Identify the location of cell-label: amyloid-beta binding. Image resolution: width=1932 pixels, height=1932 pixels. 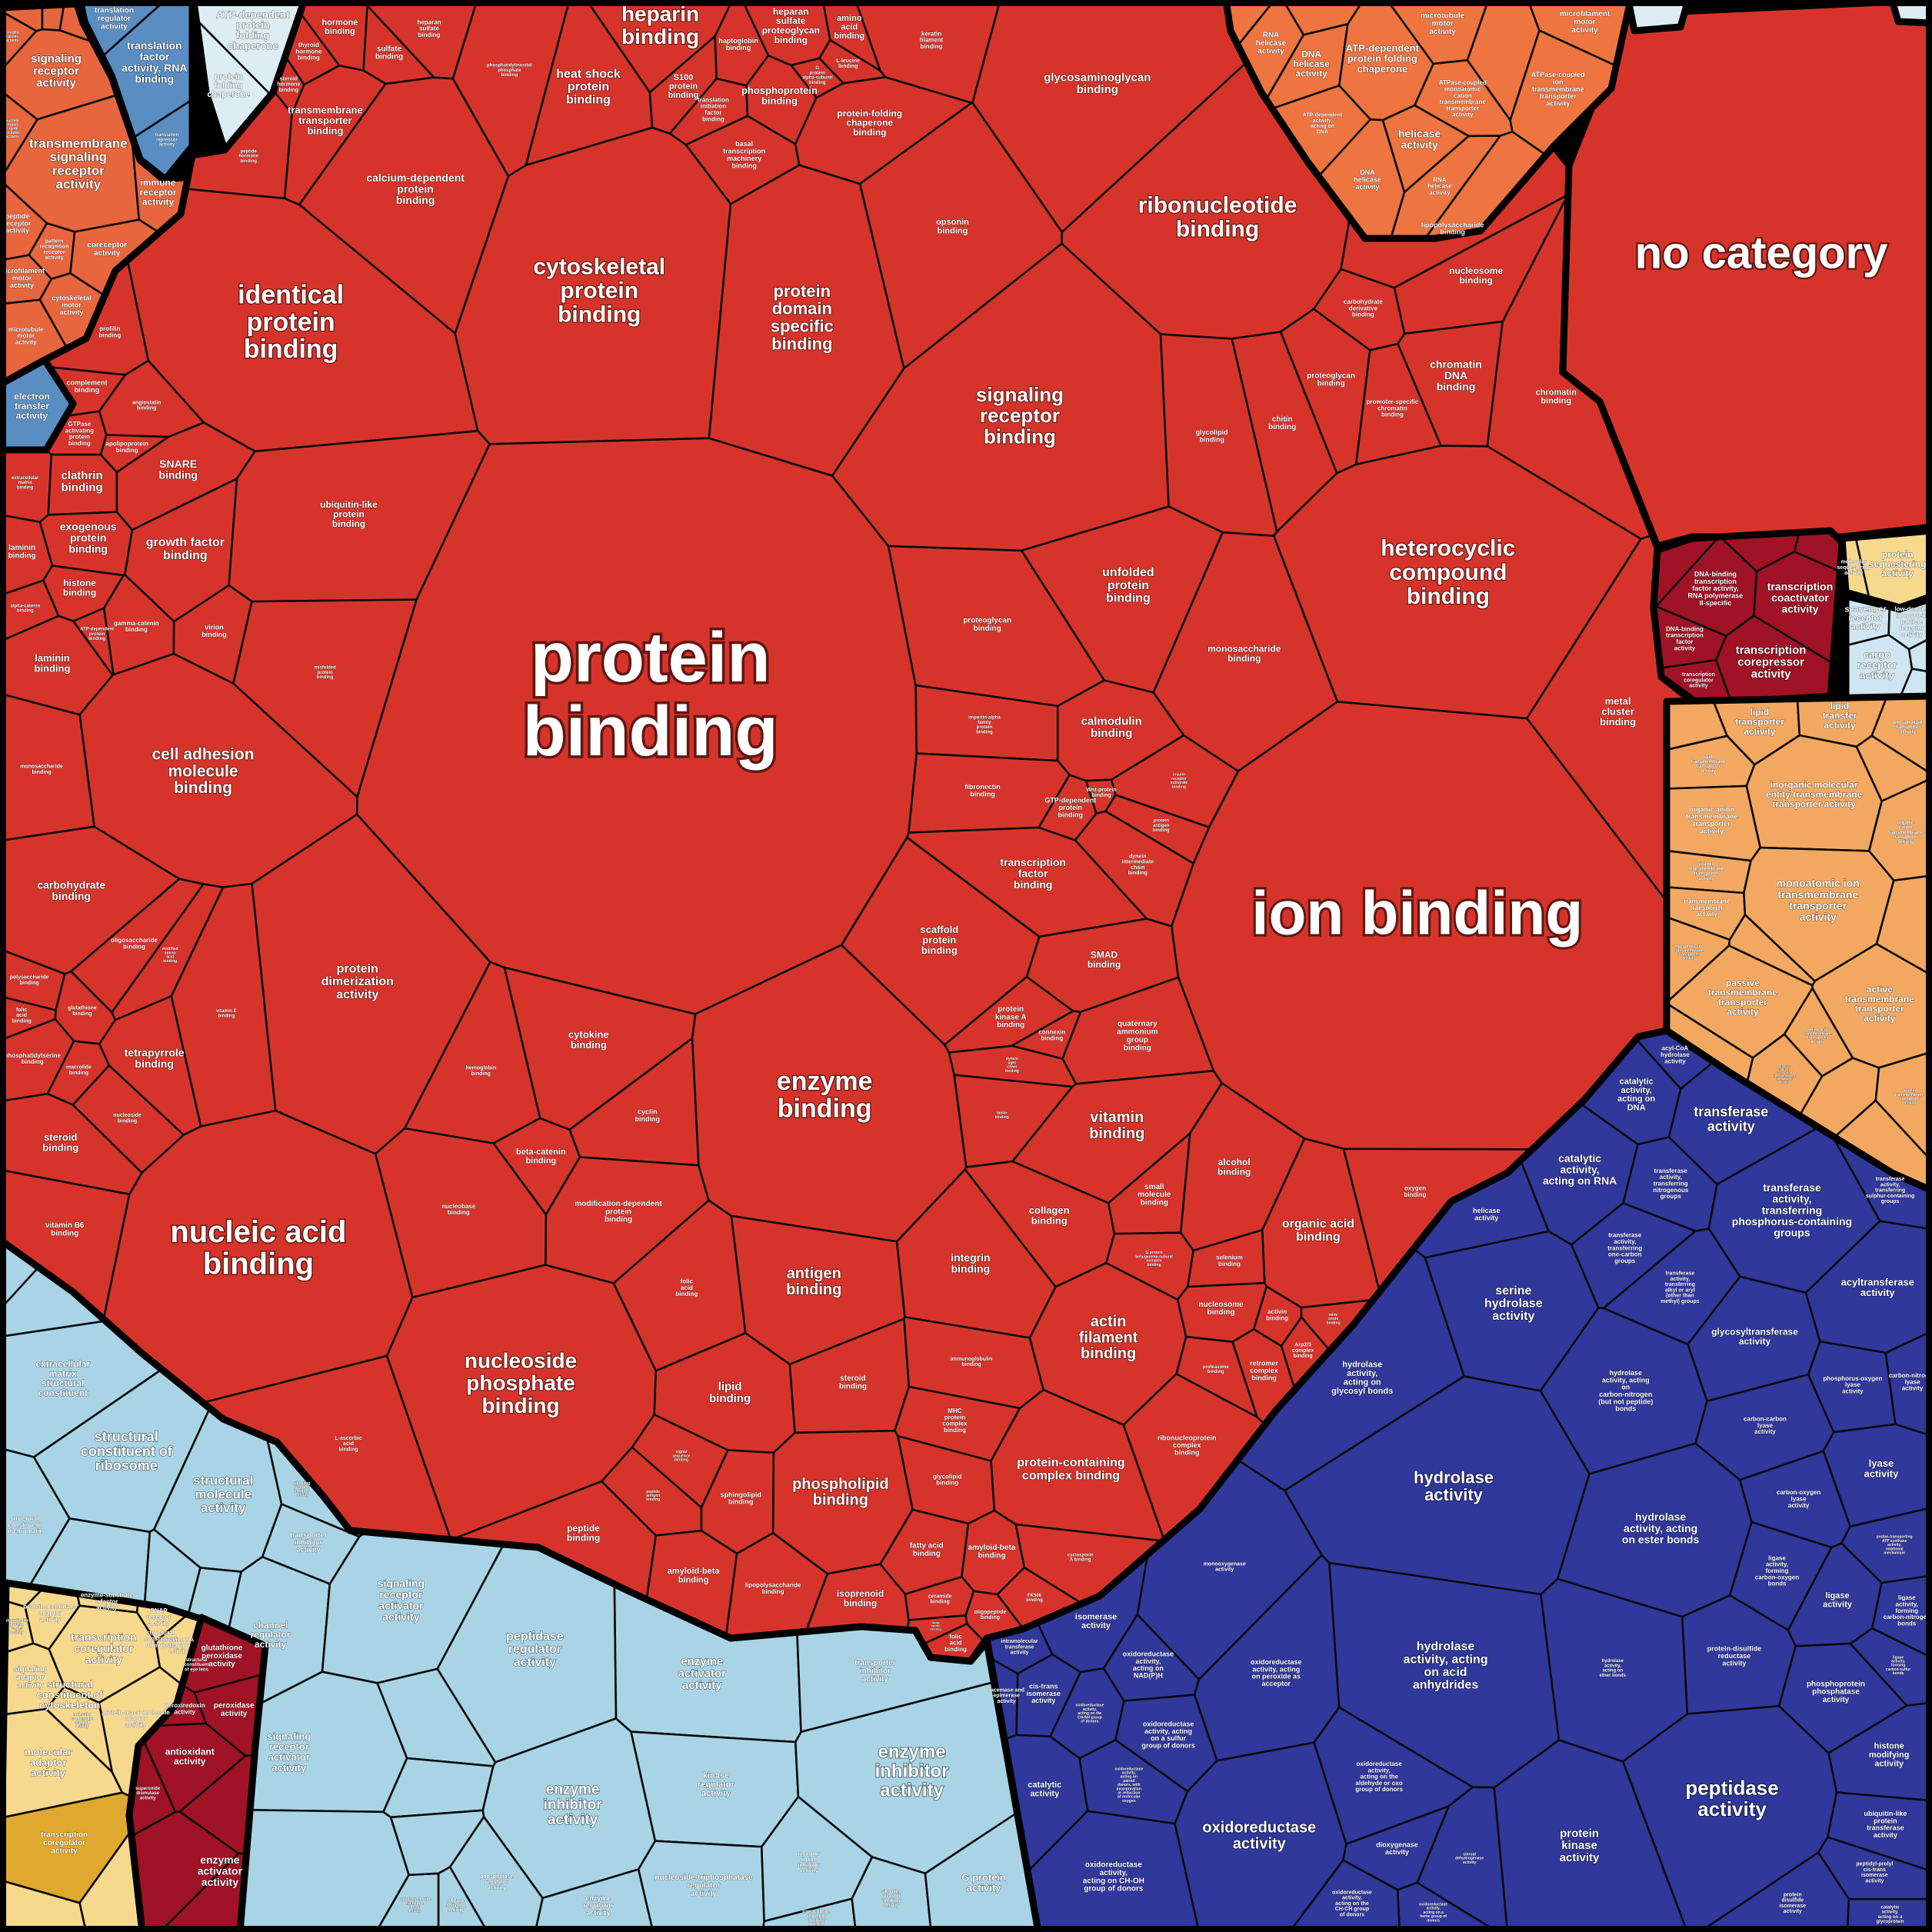
(694, 1575).